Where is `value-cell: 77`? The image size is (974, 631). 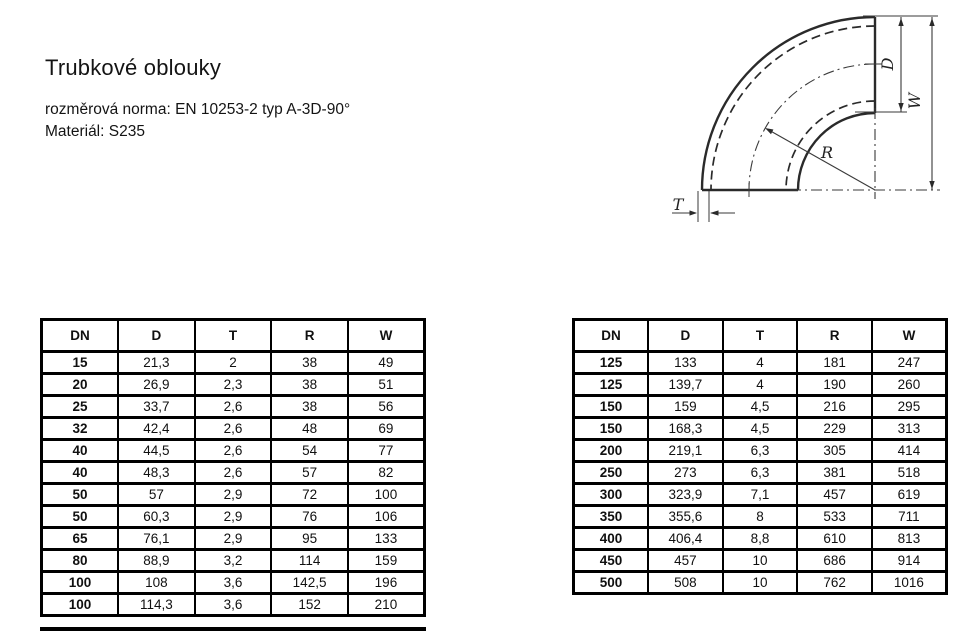
value-cell: 77 is located at coordinates (386, 450).